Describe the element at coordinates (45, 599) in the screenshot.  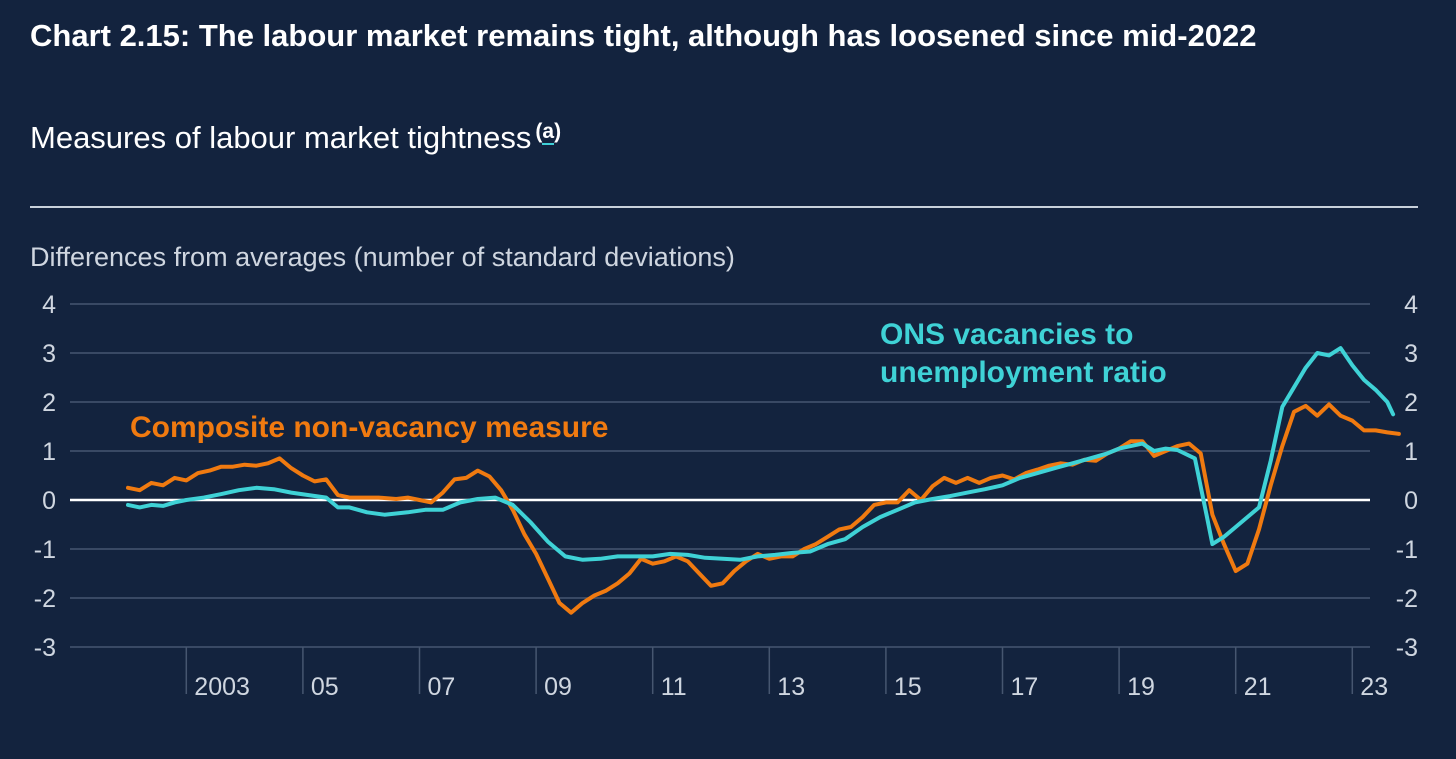
I see `y-tick-label-left: -2` at that location.